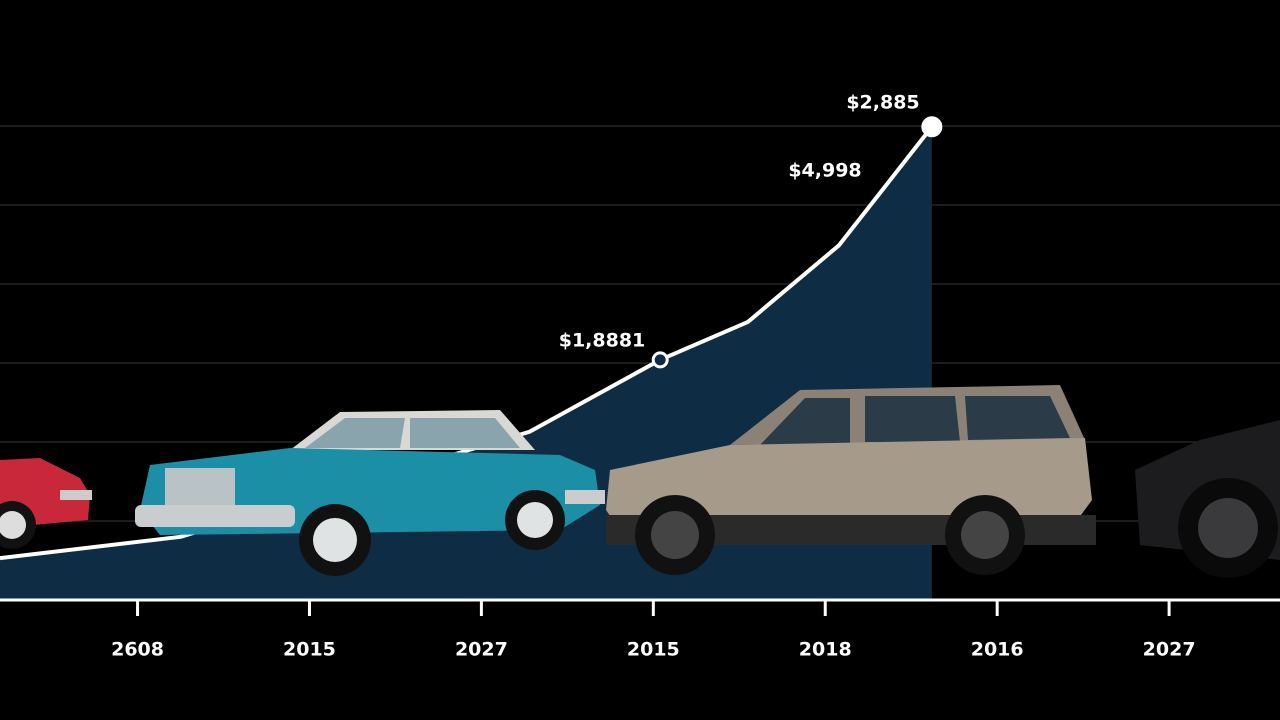  What do you see at coordinates (137, 650) in the screenshot?
I see `x-tick-label: 2608` at bounding box center [137, 650].